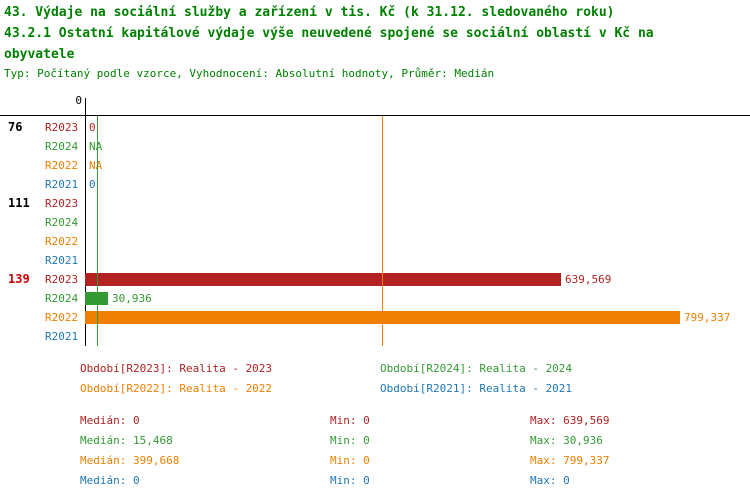  Describe the element at coordinates (476, 368) in the screenshot. I see `legend-item-r2024: Období[R2024]: Realita - 2024` at that location.